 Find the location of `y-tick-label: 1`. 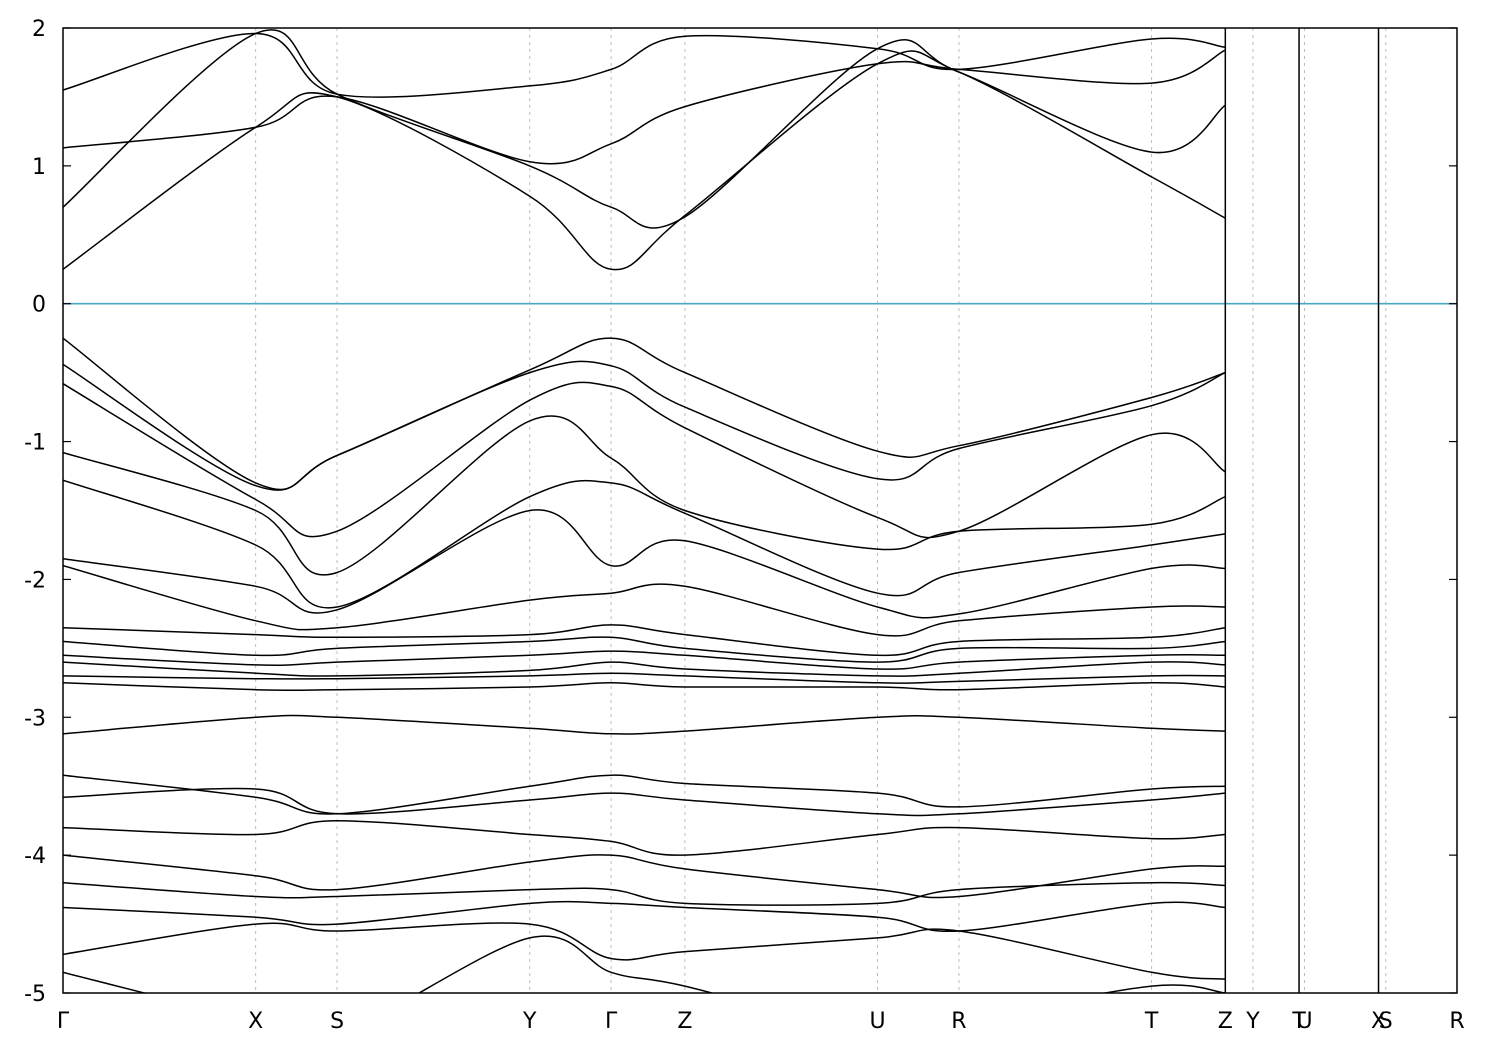

y-tick-label: 1 is located at coordinates (39, 167).